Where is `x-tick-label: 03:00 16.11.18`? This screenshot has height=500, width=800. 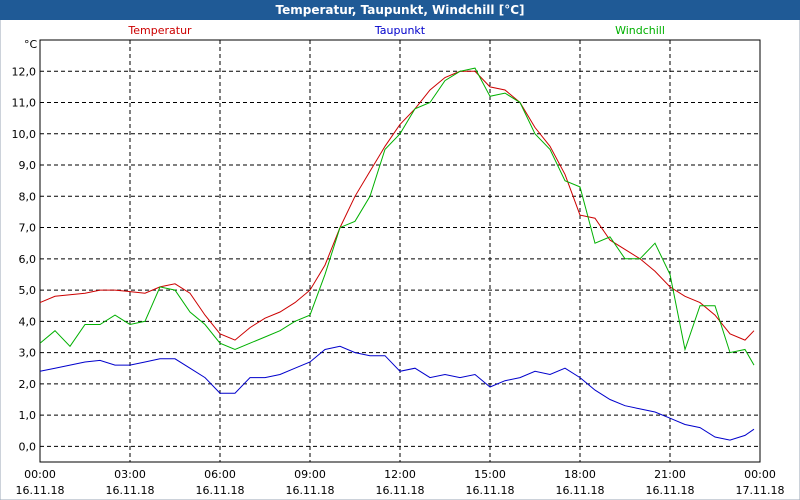
x-tick-label: 03:00 16.11.18 is located at coordinates (130, 482).